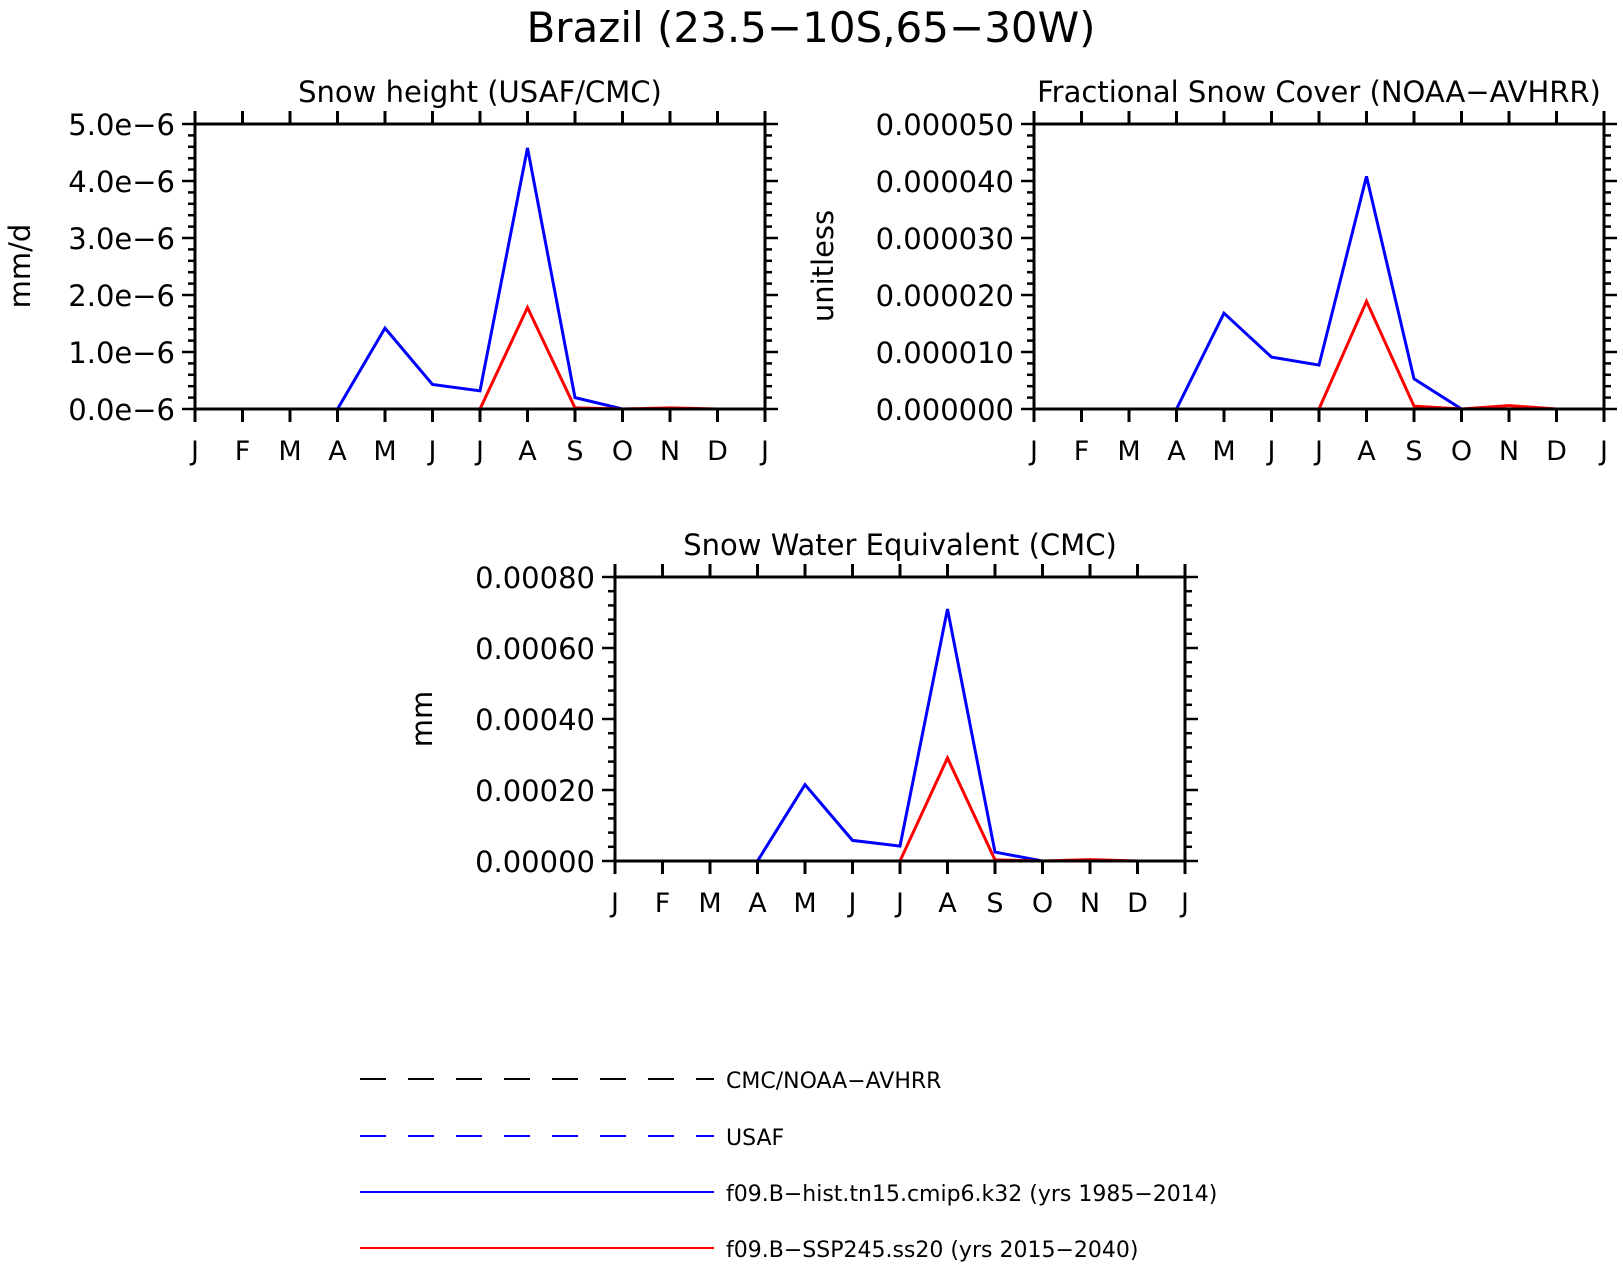  What do you see at coordinates (810, 27) in the screenshot?
I see `figure-title: Brazil (23.5−10S,65−30W)` at bounding box center [810, 27].